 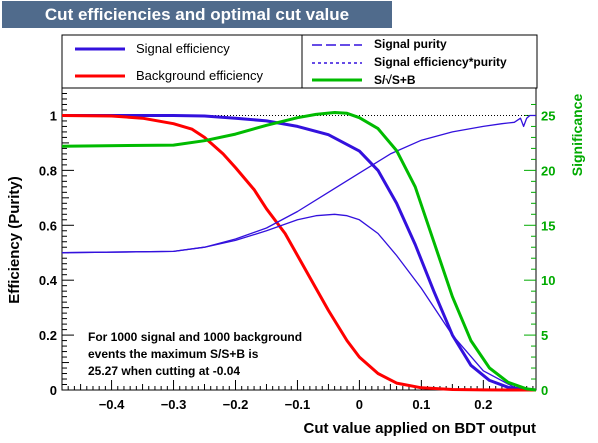 I want to click on title-box, so click(x=197, y=14).